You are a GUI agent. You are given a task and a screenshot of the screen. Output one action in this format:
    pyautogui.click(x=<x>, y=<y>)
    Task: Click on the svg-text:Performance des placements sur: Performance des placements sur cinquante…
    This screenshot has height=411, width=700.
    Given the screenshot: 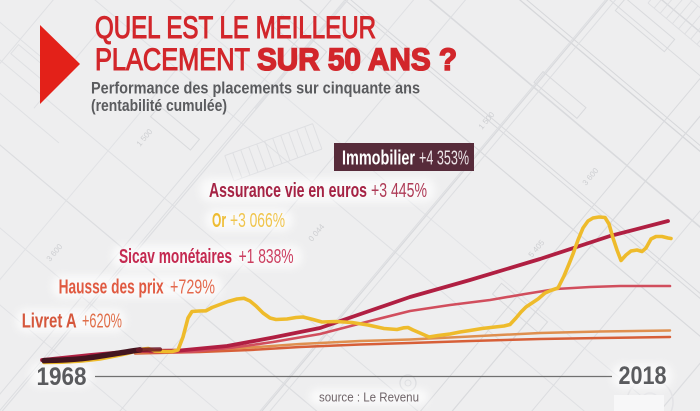 What is the action you would take?
    pyautogui.click(x=255, y=89)
    